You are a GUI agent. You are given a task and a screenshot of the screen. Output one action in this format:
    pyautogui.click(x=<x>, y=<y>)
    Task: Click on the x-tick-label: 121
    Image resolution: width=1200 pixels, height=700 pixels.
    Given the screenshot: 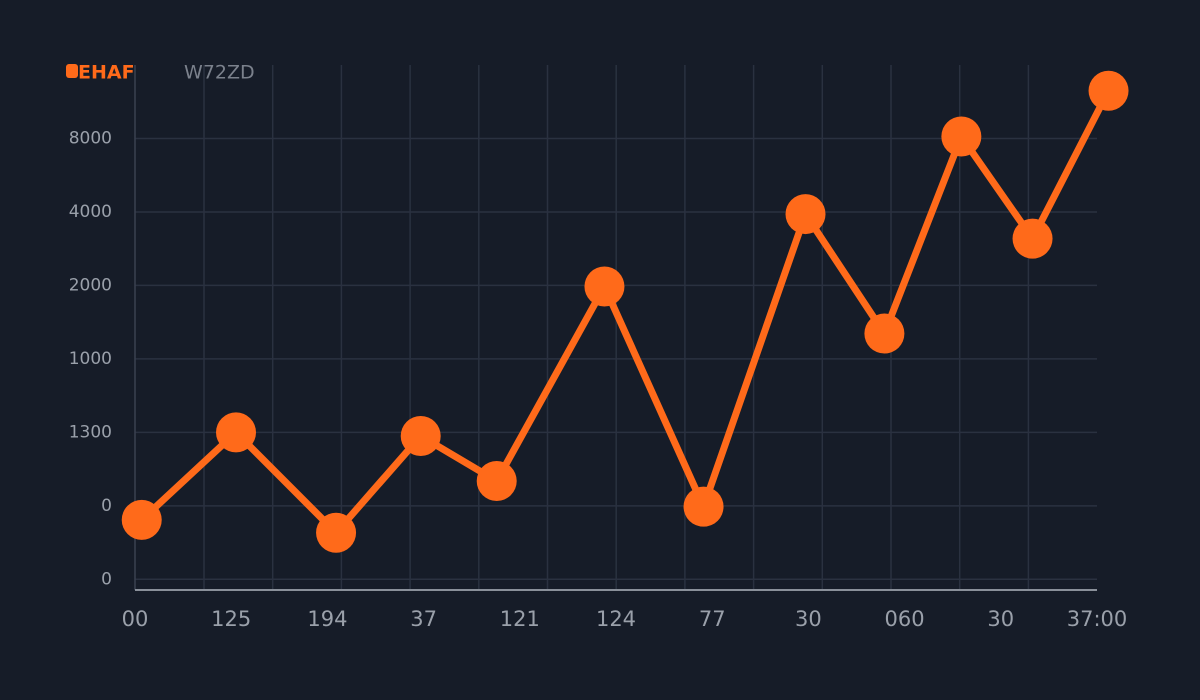 What is the action you would take?
    pyautogui.click(x=520, y=619)
    